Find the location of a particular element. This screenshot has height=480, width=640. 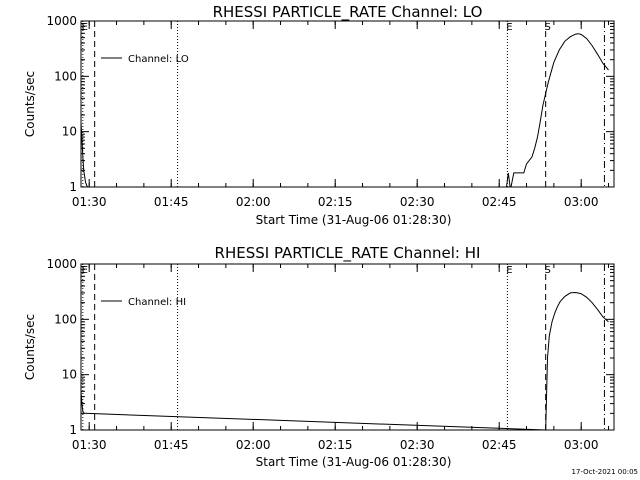

legend-label: Channel: HI is located at coordinates (157, 302).